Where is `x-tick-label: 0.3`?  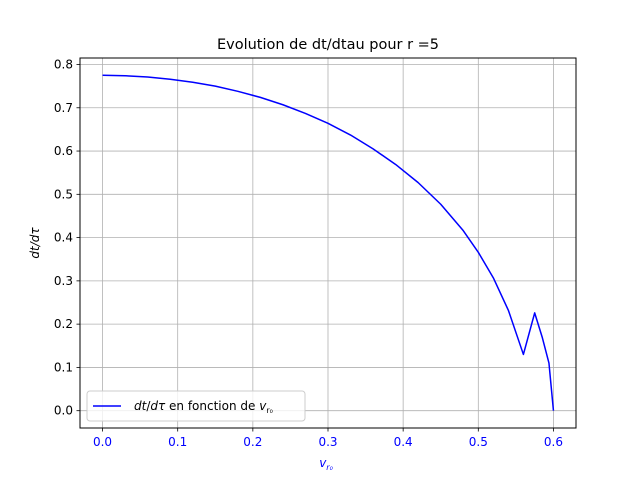
x-tick-label: 0.3 is located at coordinates (327, 442).